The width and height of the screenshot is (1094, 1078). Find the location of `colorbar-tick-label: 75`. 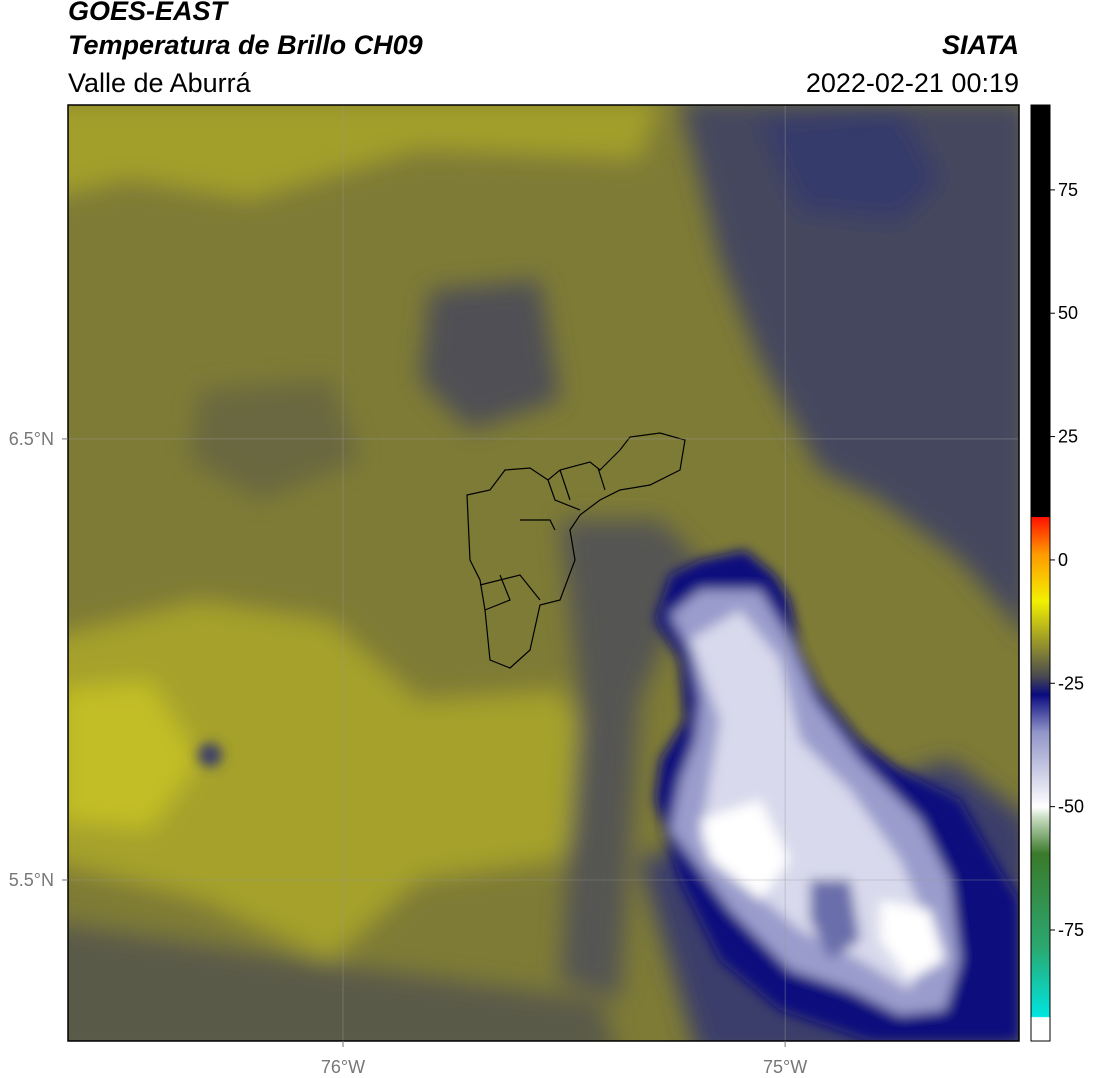

colorbar-tick-label: 75 is located at coordinates (1068, 190).